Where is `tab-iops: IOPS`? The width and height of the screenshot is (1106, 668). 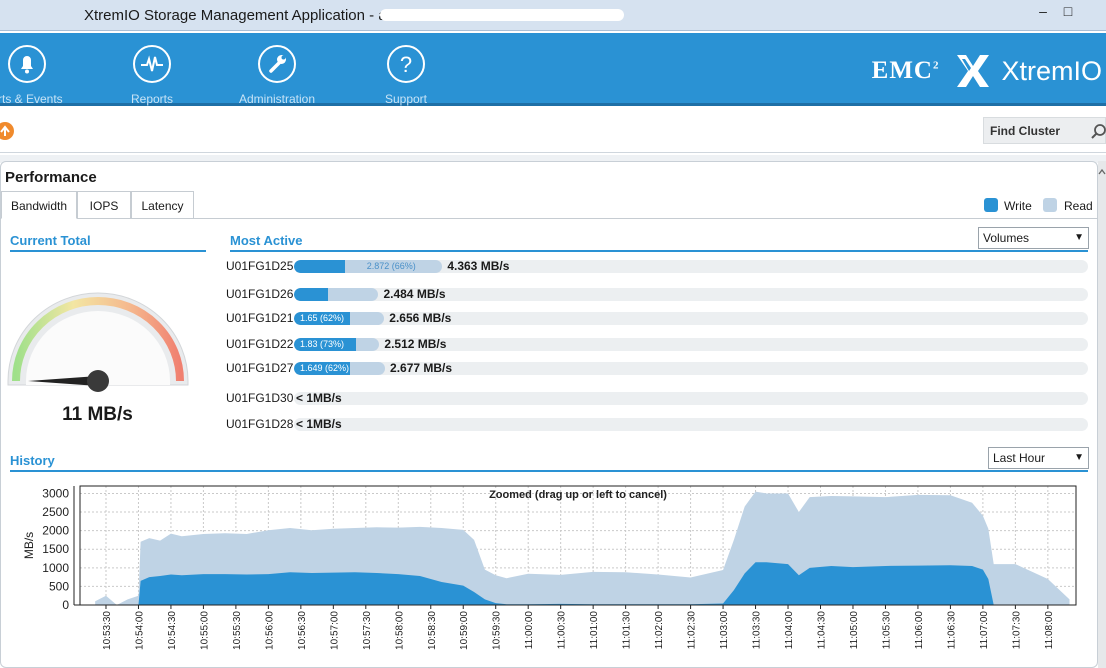
tab-iops: IOPS is located at coordinates (104, 205).